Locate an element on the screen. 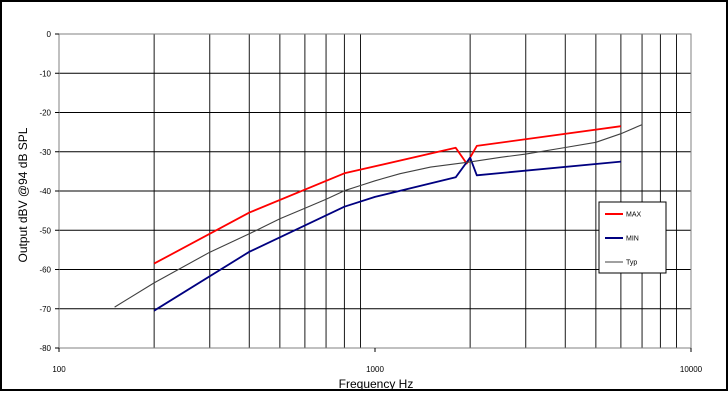 The image size is (728, 393). y-tick-label: -60 is located at coordinates (45, 270).